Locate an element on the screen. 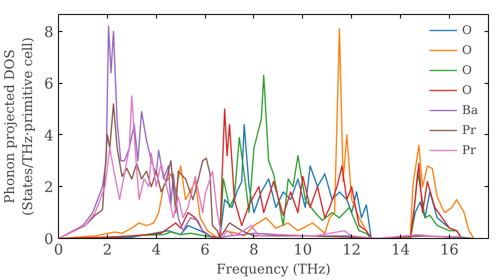  x-tick-label: 10 is located at coordinates (302, 250).